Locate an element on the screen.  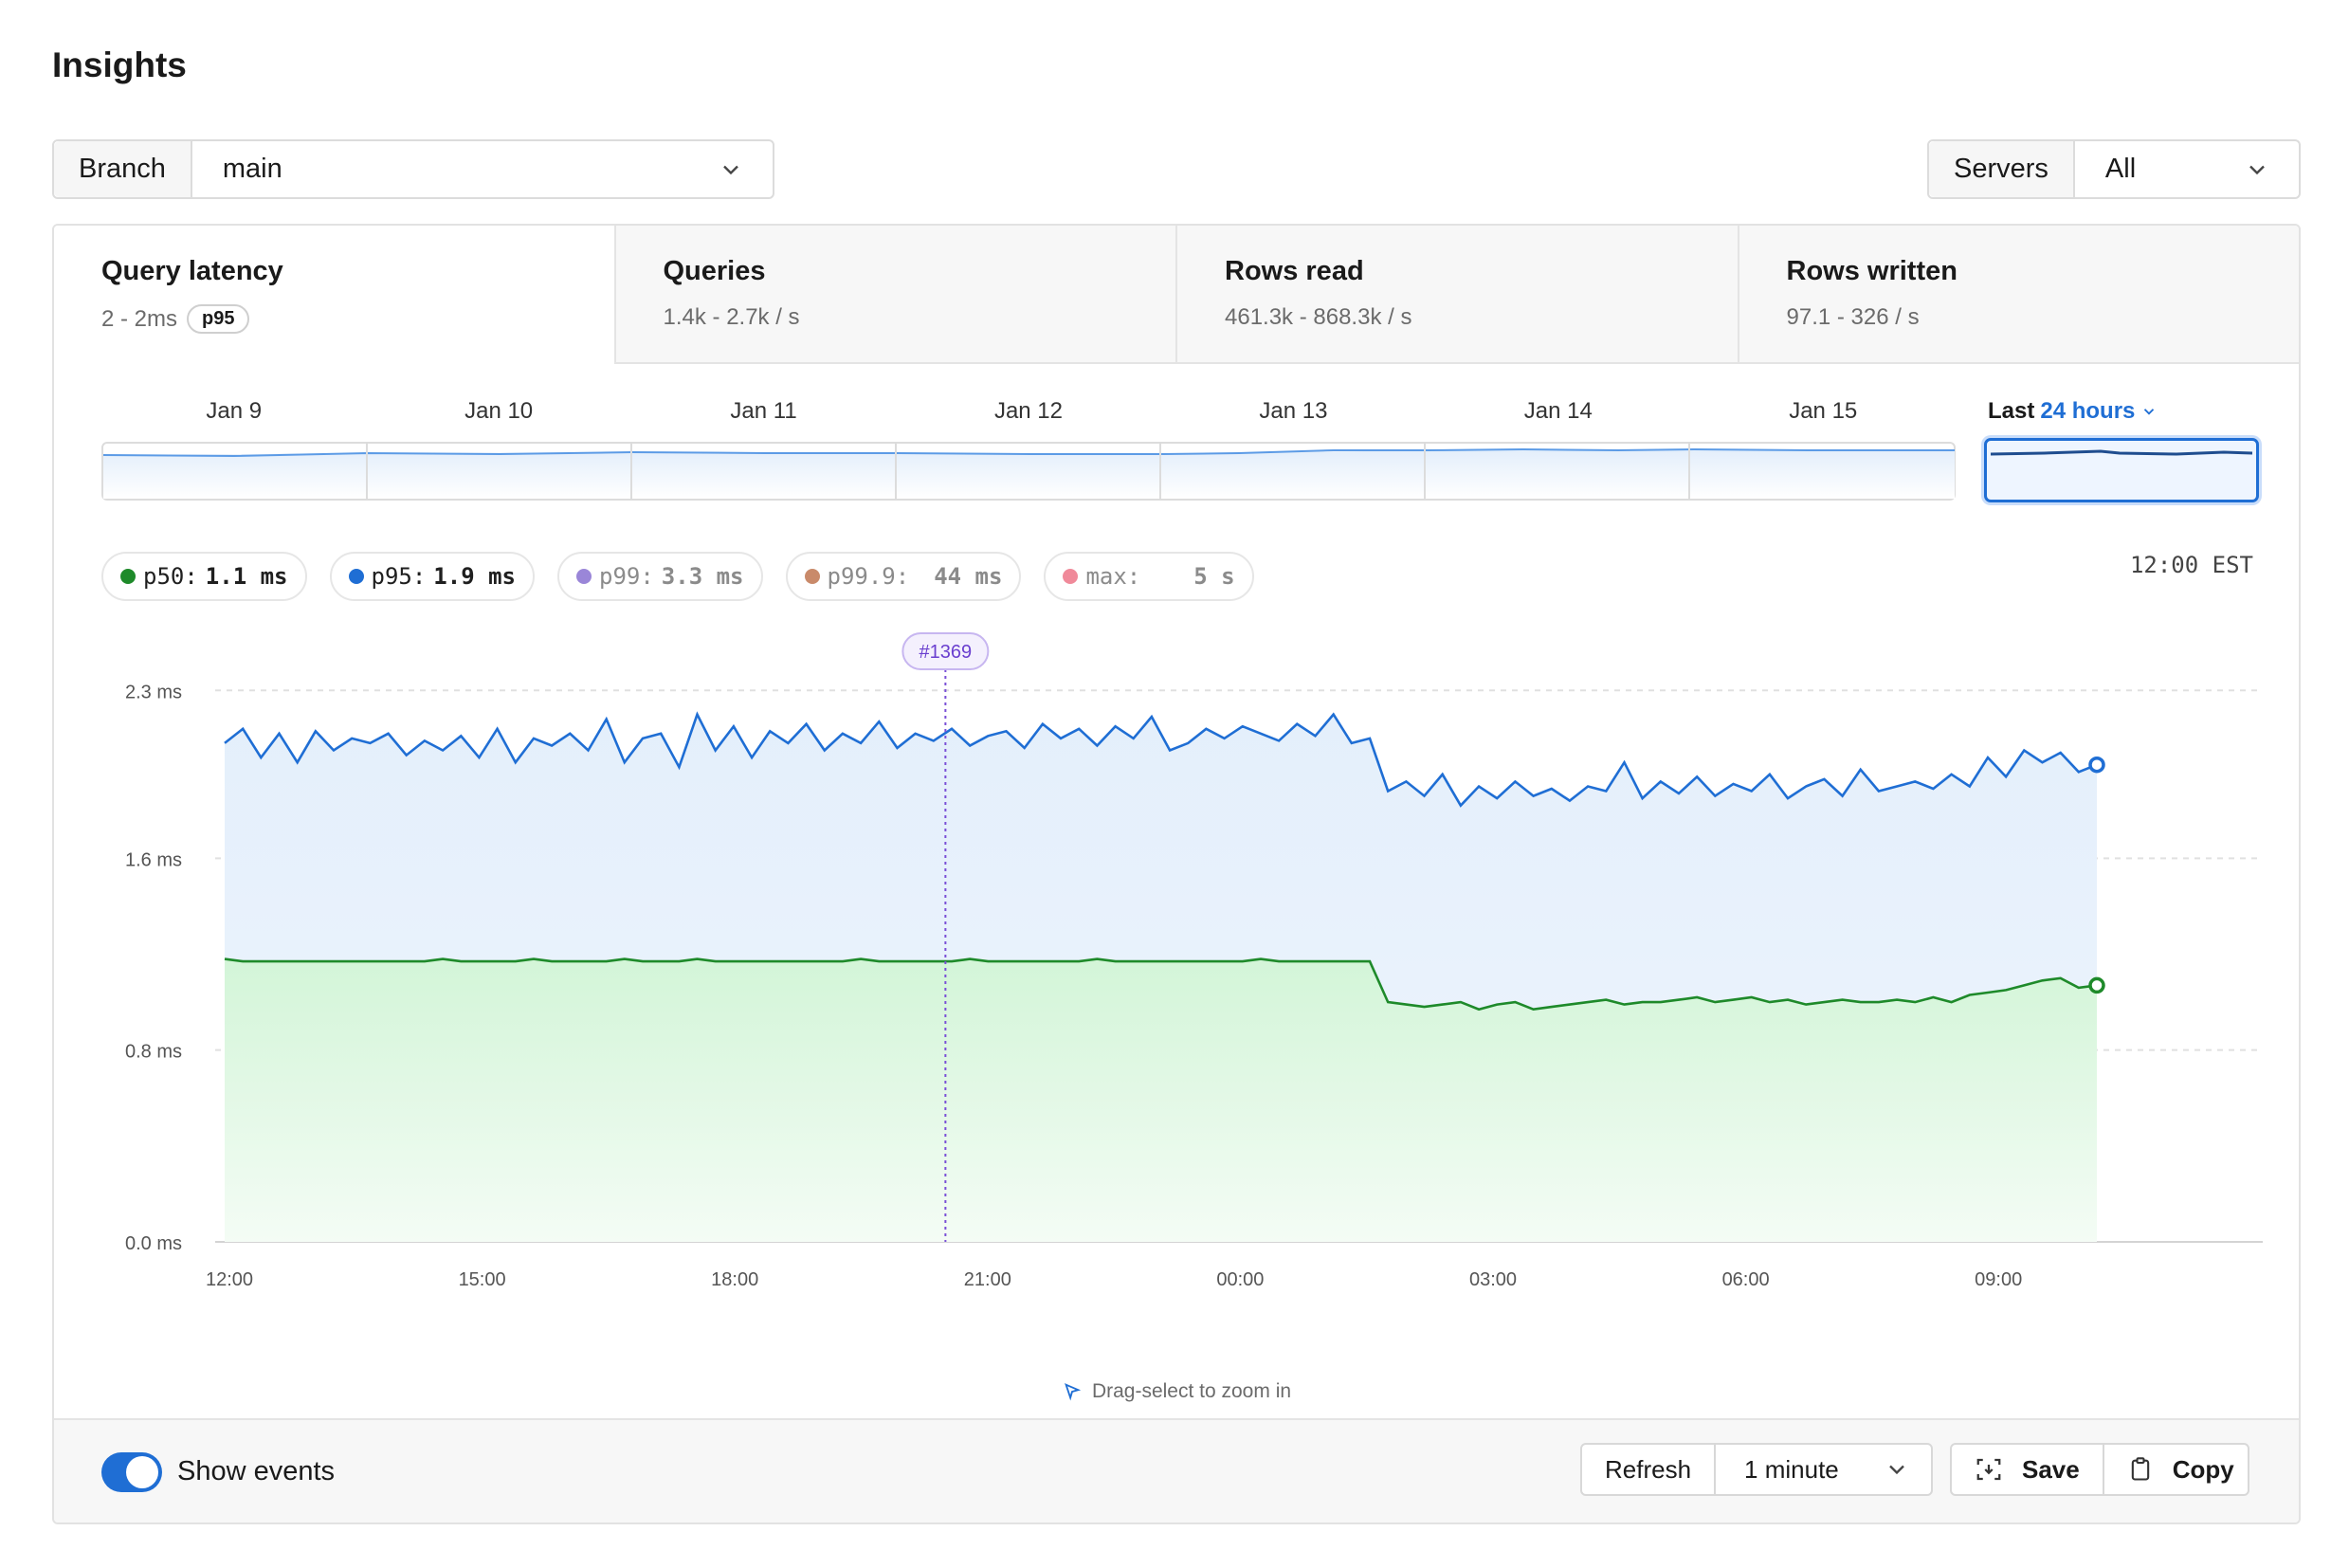
save-button: Save is located at coordinates (2027, 1469).